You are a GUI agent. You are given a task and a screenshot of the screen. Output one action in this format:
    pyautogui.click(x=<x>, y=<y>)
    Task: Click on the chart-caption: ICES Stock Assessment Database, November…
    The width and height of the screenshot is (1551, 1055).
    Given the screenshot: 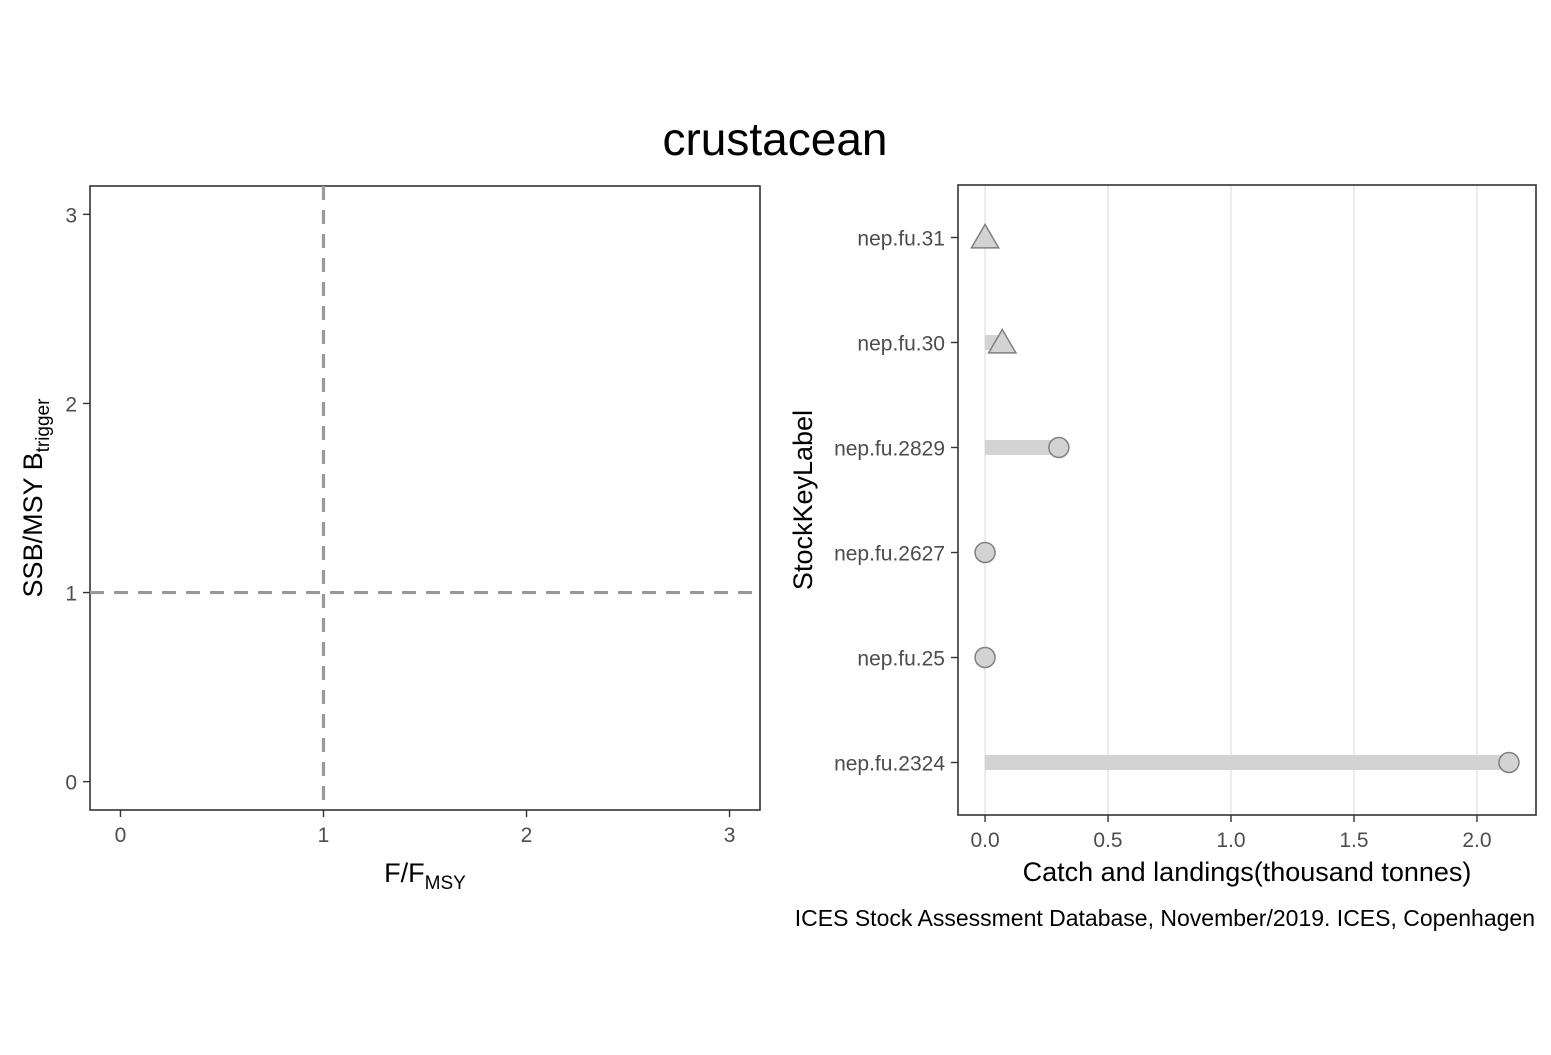 What is the action you would take?
    pyautogui.click(x=1165, y=918)
    